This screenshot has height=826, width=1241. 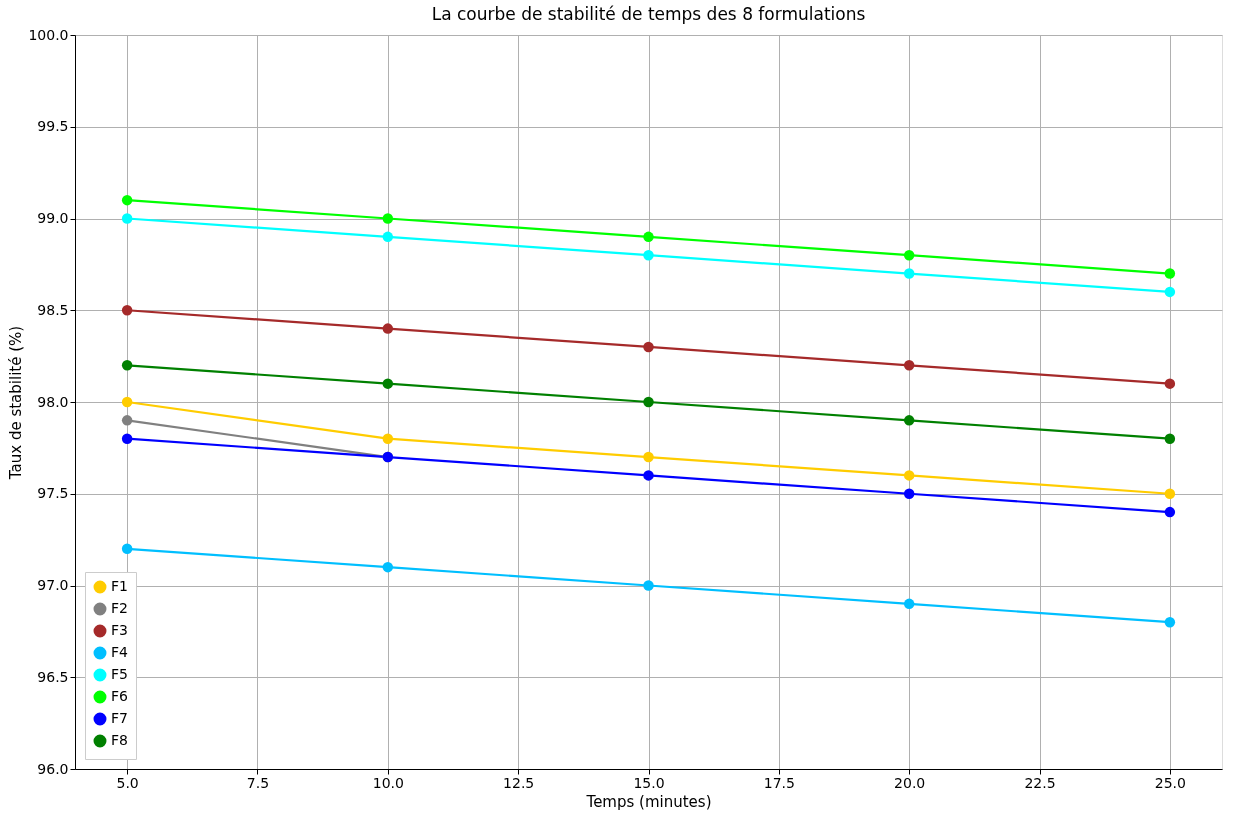 What do you see at coordinates (648, 14) in the screenshot?
I see `chart-title: La courbe de stabilité de temps des 8 formulations` at bounding box center [648, 14].